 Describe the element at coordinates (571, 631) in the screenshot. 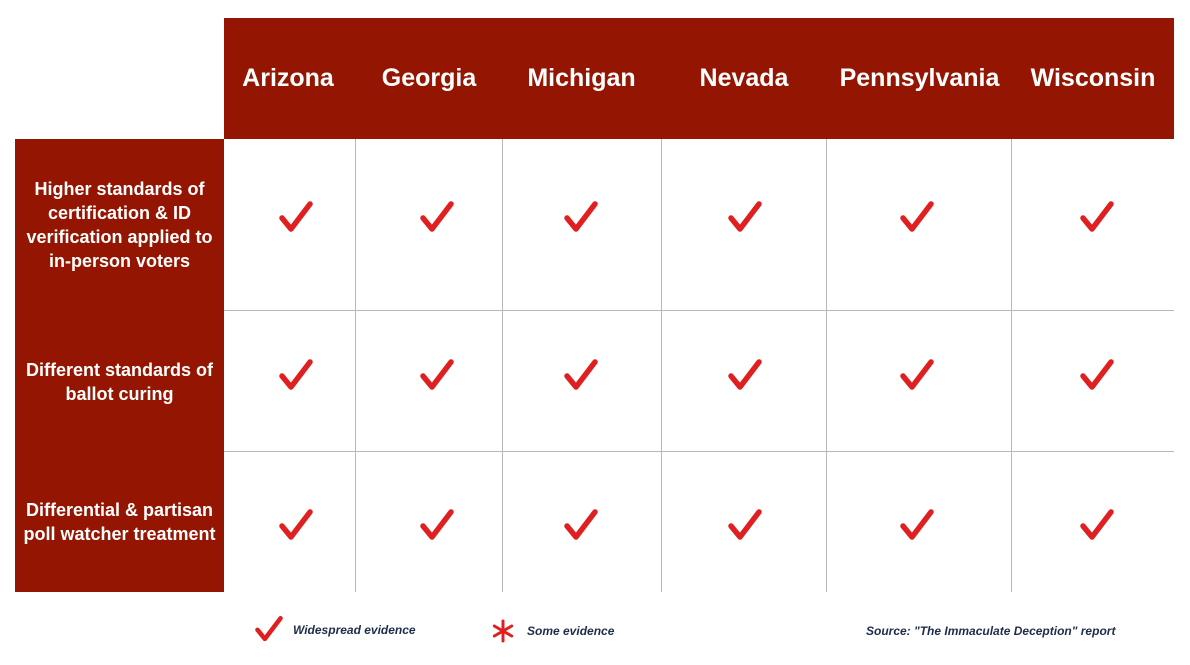

I see `legend-some-label: Some evidence` at that location.